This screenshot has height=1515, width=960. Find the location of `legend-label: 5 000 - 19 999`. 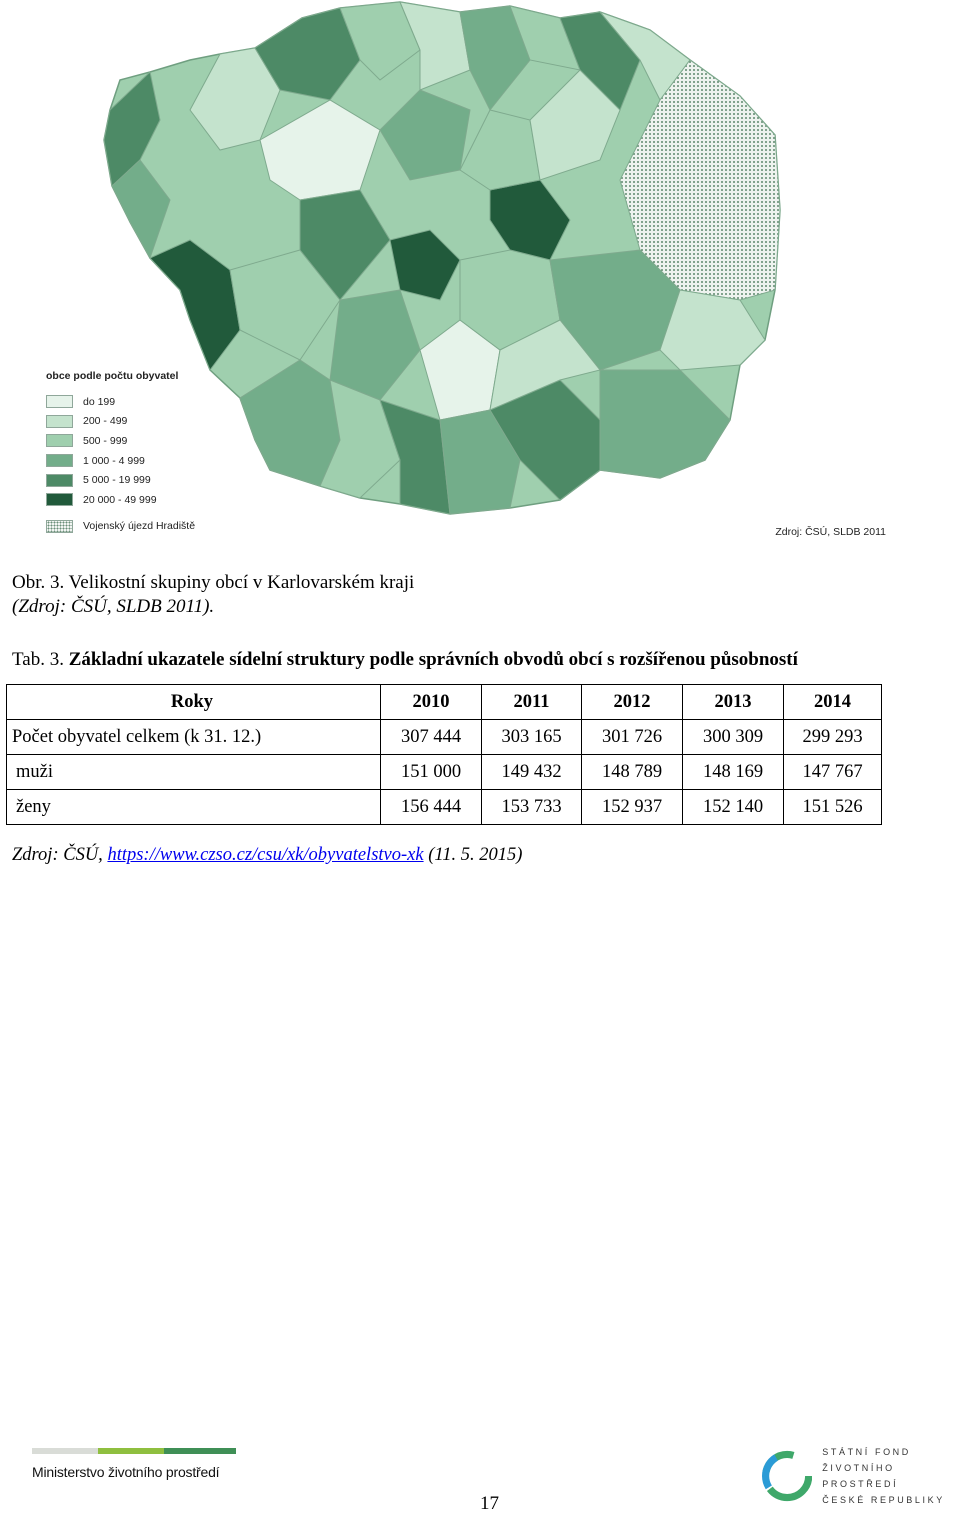

legend-label: 5 000 - 19 999 is located at coordinates (117, 480).